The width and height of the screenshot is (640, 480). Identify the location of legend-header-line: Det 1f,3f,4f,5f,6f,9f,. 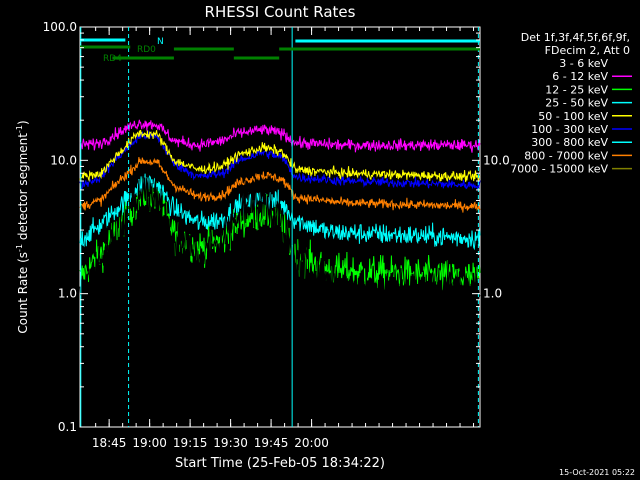
(575, 37).